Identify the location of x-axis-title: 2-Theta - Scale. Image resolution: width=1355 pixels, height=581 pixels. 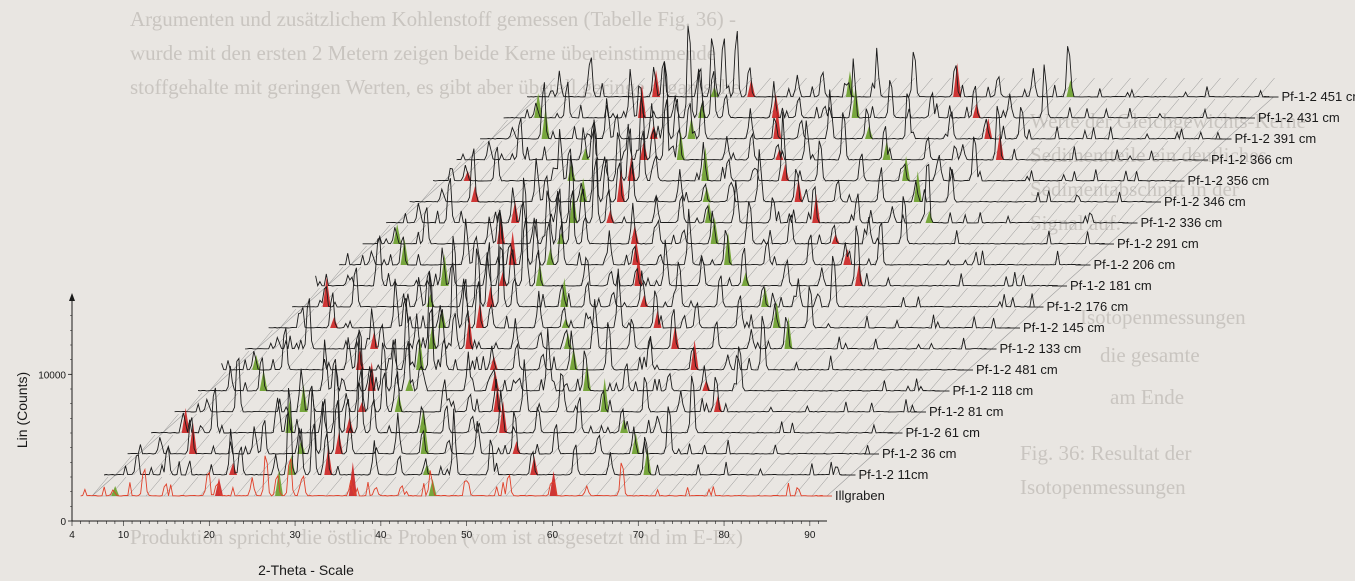
(306, 570).